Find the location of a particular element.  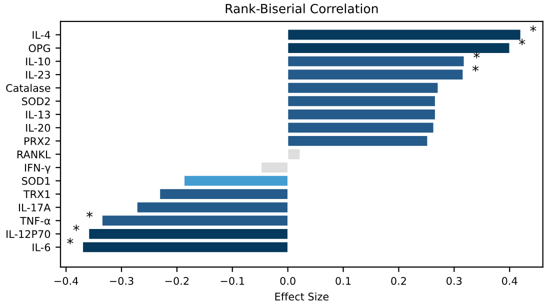

y-tick-label: SOD1 is located at coordinates (36, 181).